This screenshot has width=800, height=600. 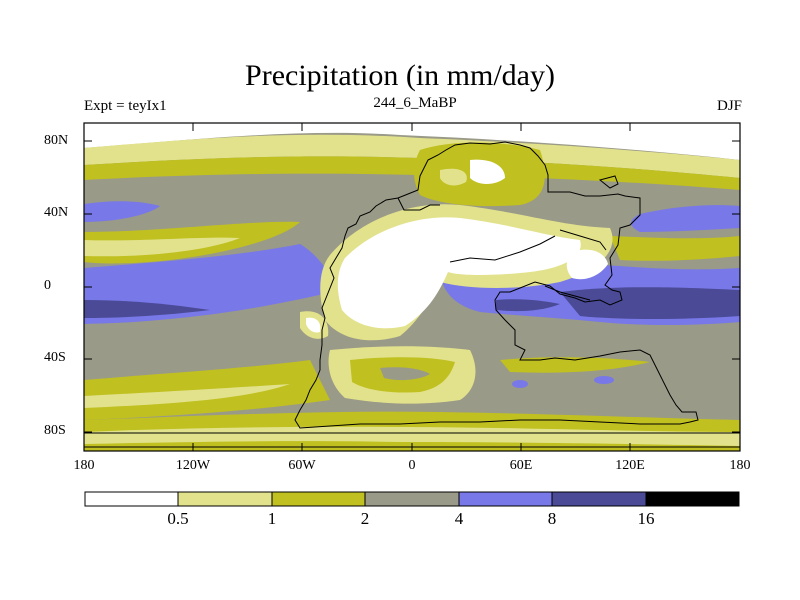 What do you see at coordinates (630, 465) in the screenshot?
I see `lon-label-120e: 120E` at bounding box center [630, 465].